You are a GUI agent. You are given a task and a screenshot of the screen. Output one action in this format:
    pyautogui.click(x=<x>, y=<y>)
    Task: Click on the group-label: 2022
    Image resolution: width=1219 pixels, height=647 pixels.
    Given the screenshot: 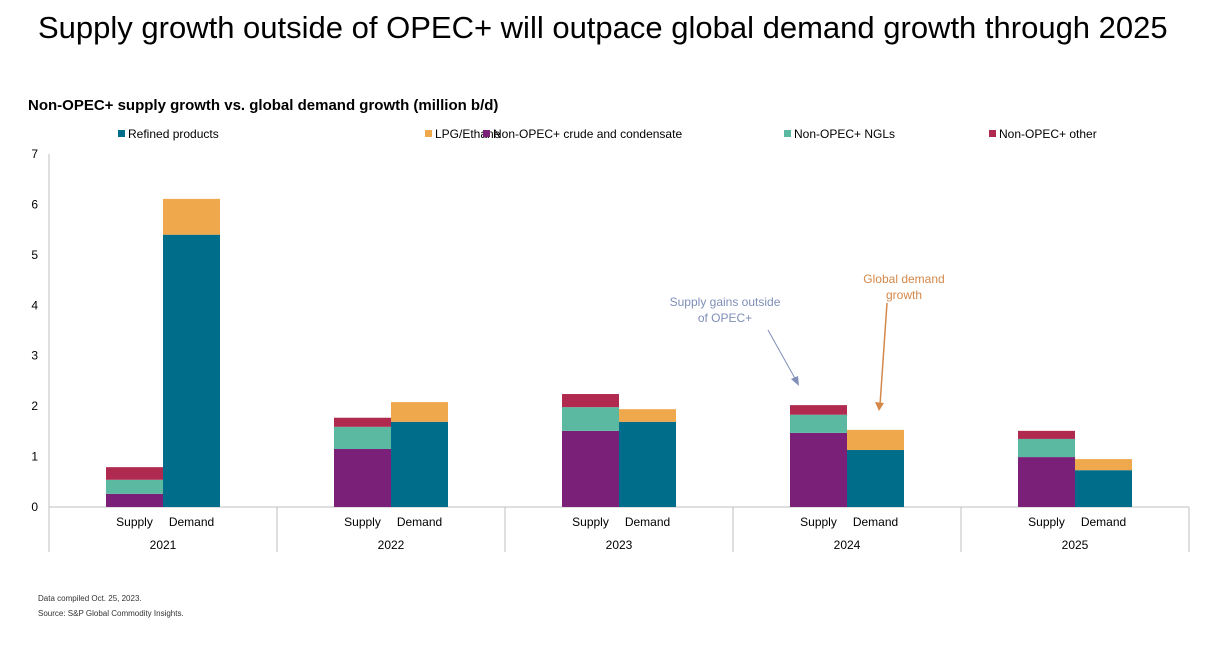 What is the action you would take?
    pyautogui.click(x=391, y=545)
    